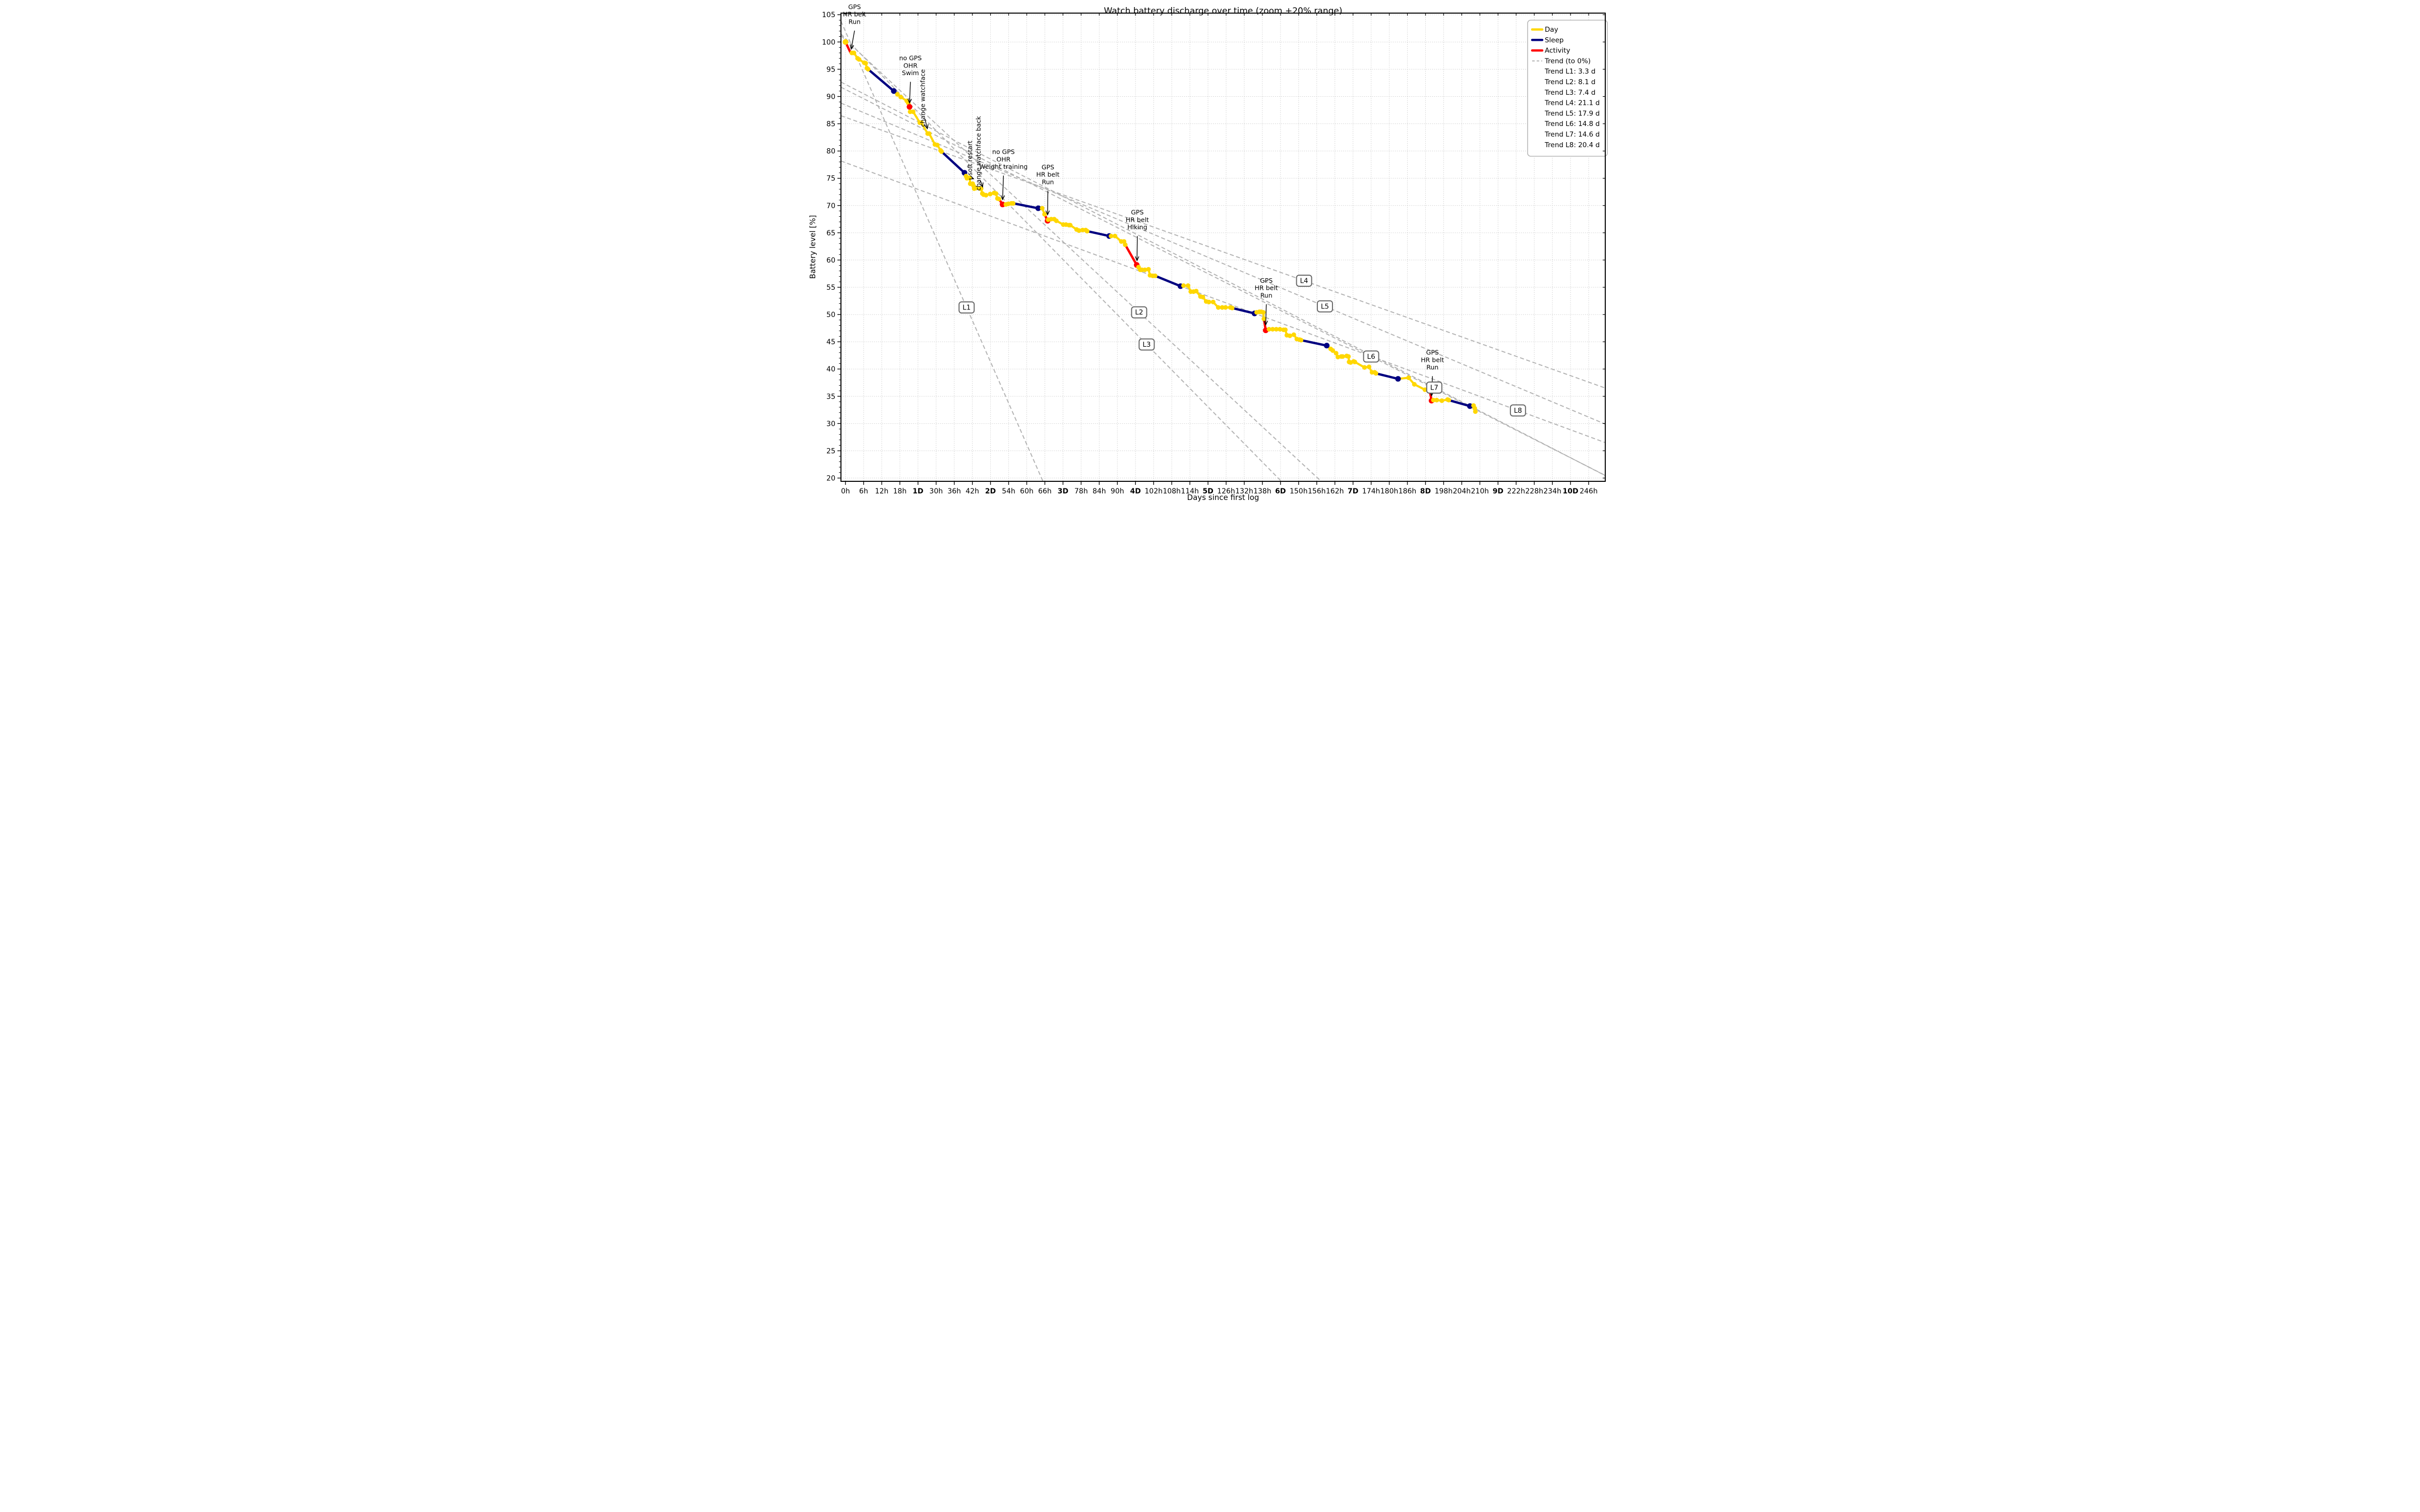 This screenshot has height=1512, width=2420. Describe the element at coordinates (1139, 312) in the screenshot. I see `trend-label-L2: L2` at that location.